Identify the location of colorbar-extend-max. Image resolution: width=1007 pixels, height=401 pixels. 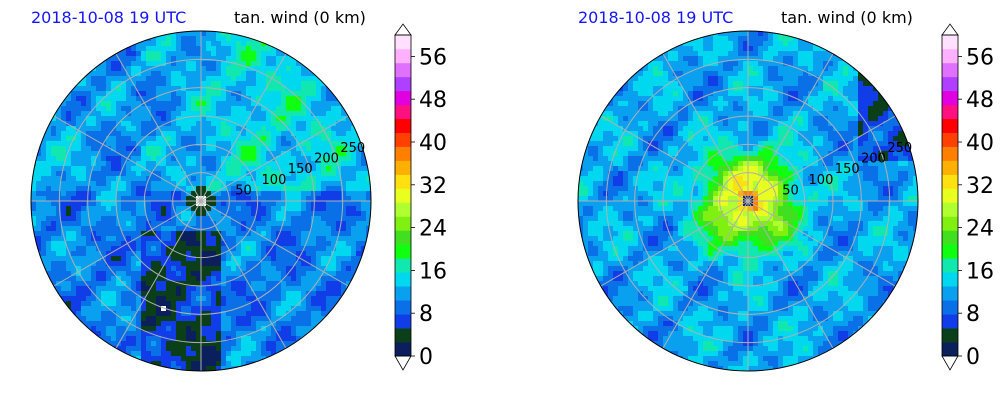
(403, 29).